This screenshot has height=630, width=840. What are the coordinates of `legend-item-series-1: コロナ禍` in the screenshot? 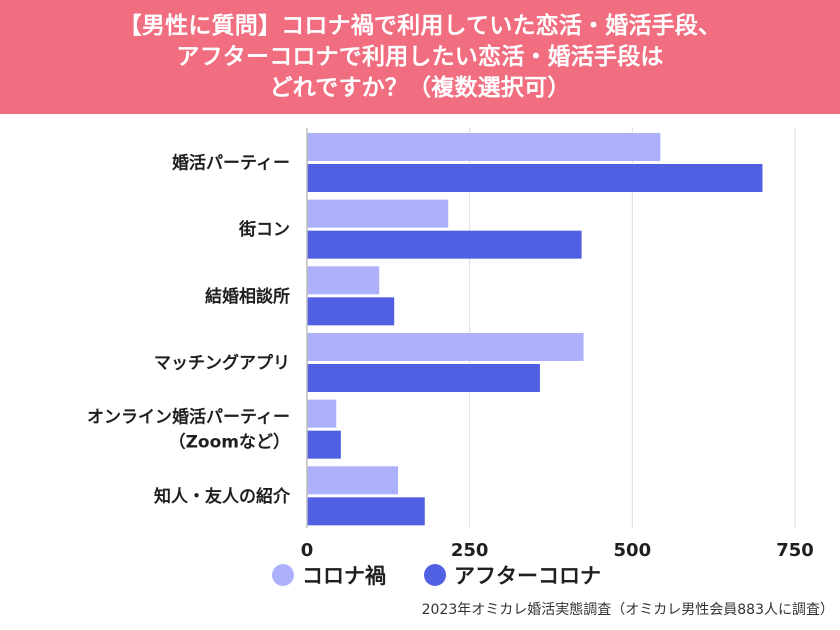 It's located at (329, 575).